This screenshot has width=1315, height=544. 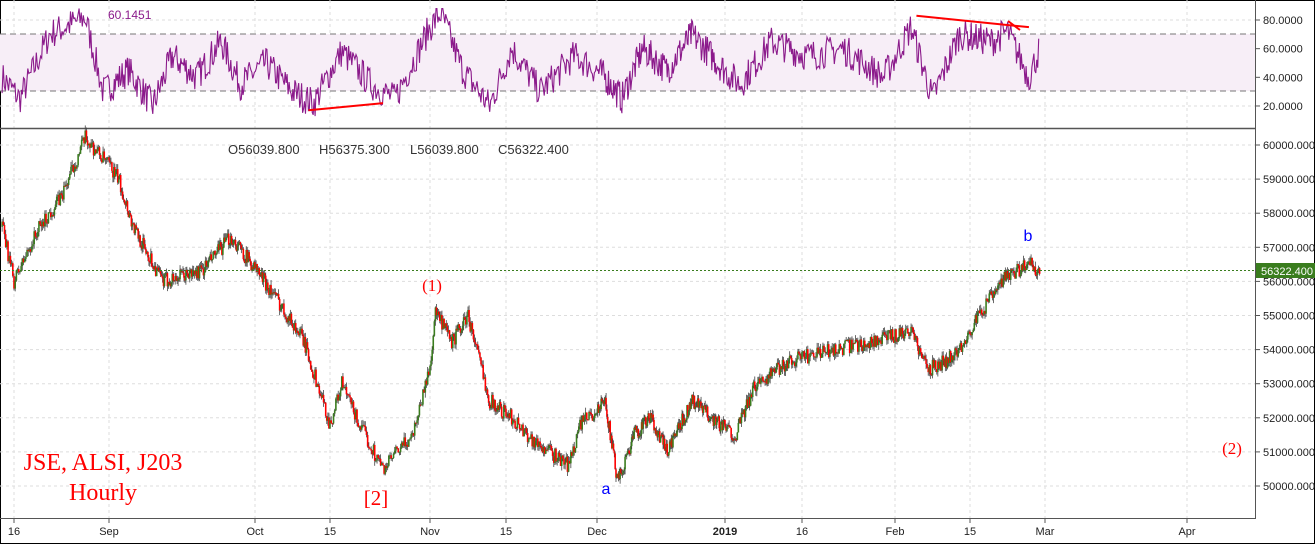 I want to click on time-tick-label: Dec, so click(x=597, y=532).